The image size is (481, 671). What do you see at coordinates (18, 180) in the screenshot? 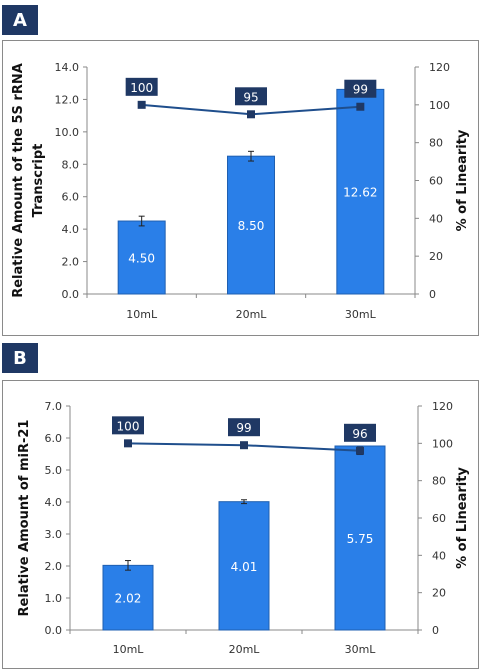
I see `panel-a-y-axis-title: Relative Amount of the 5S rRNA` at bounding box center [18, 180].